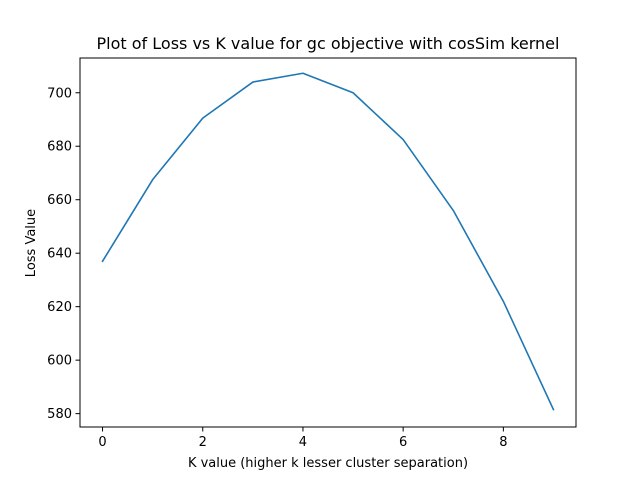  I want to click on x-tick-label: 4, so click(303, 442).